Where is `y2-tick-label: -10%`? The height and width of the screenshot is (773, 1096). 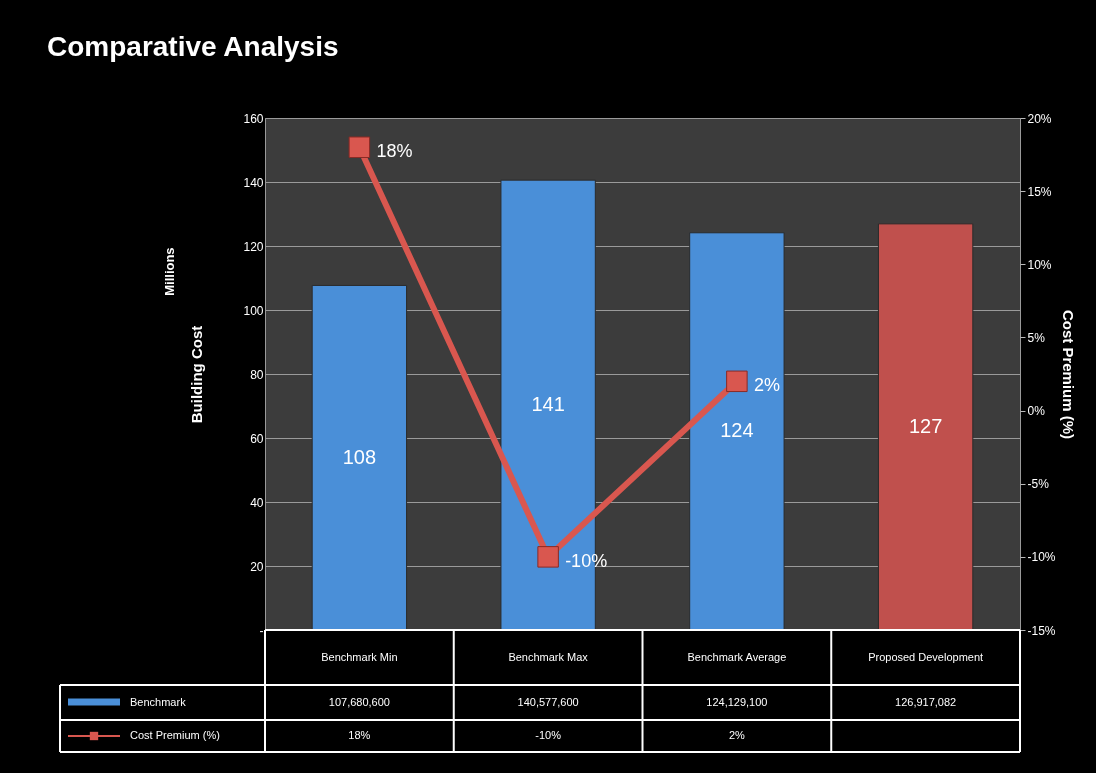
y2-tick-label: -10% is located at coordinates (1041, 557).